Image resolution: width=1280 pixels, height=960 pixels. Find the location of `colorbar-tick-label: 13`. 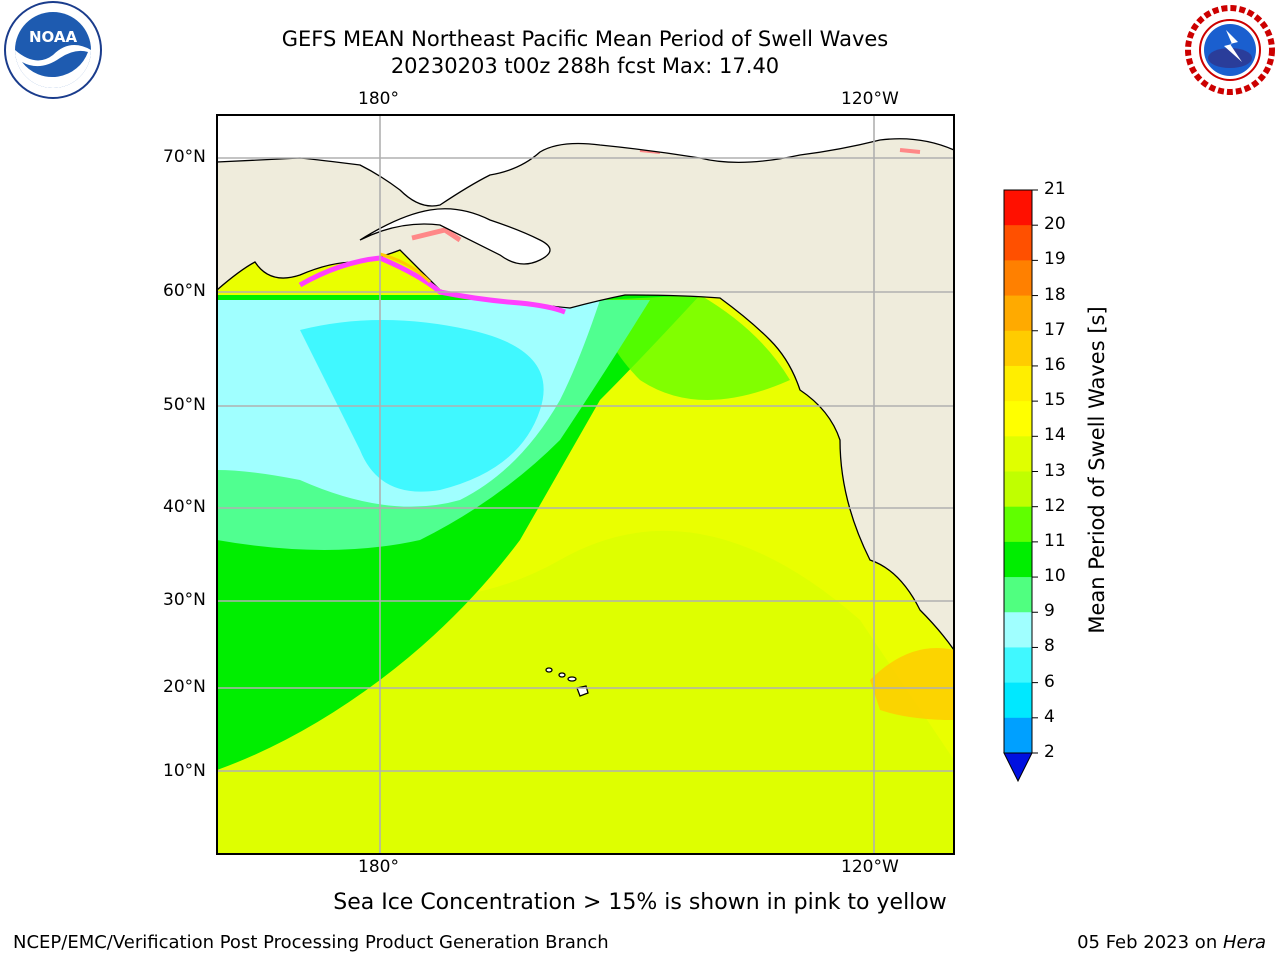

colorbar-tick-label: 13 is located at coordinates (1055, 470).